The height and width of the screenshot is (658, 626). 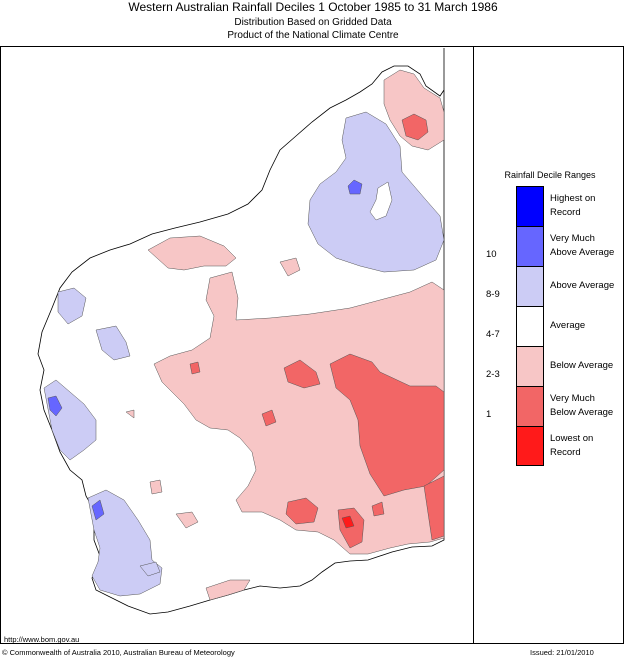 What do you see at coordinates (313, 22) in the screenshot?
I see `map-subtitle-distribution: Distribution Based on Gridded Data` at bounding box center [313, 22].